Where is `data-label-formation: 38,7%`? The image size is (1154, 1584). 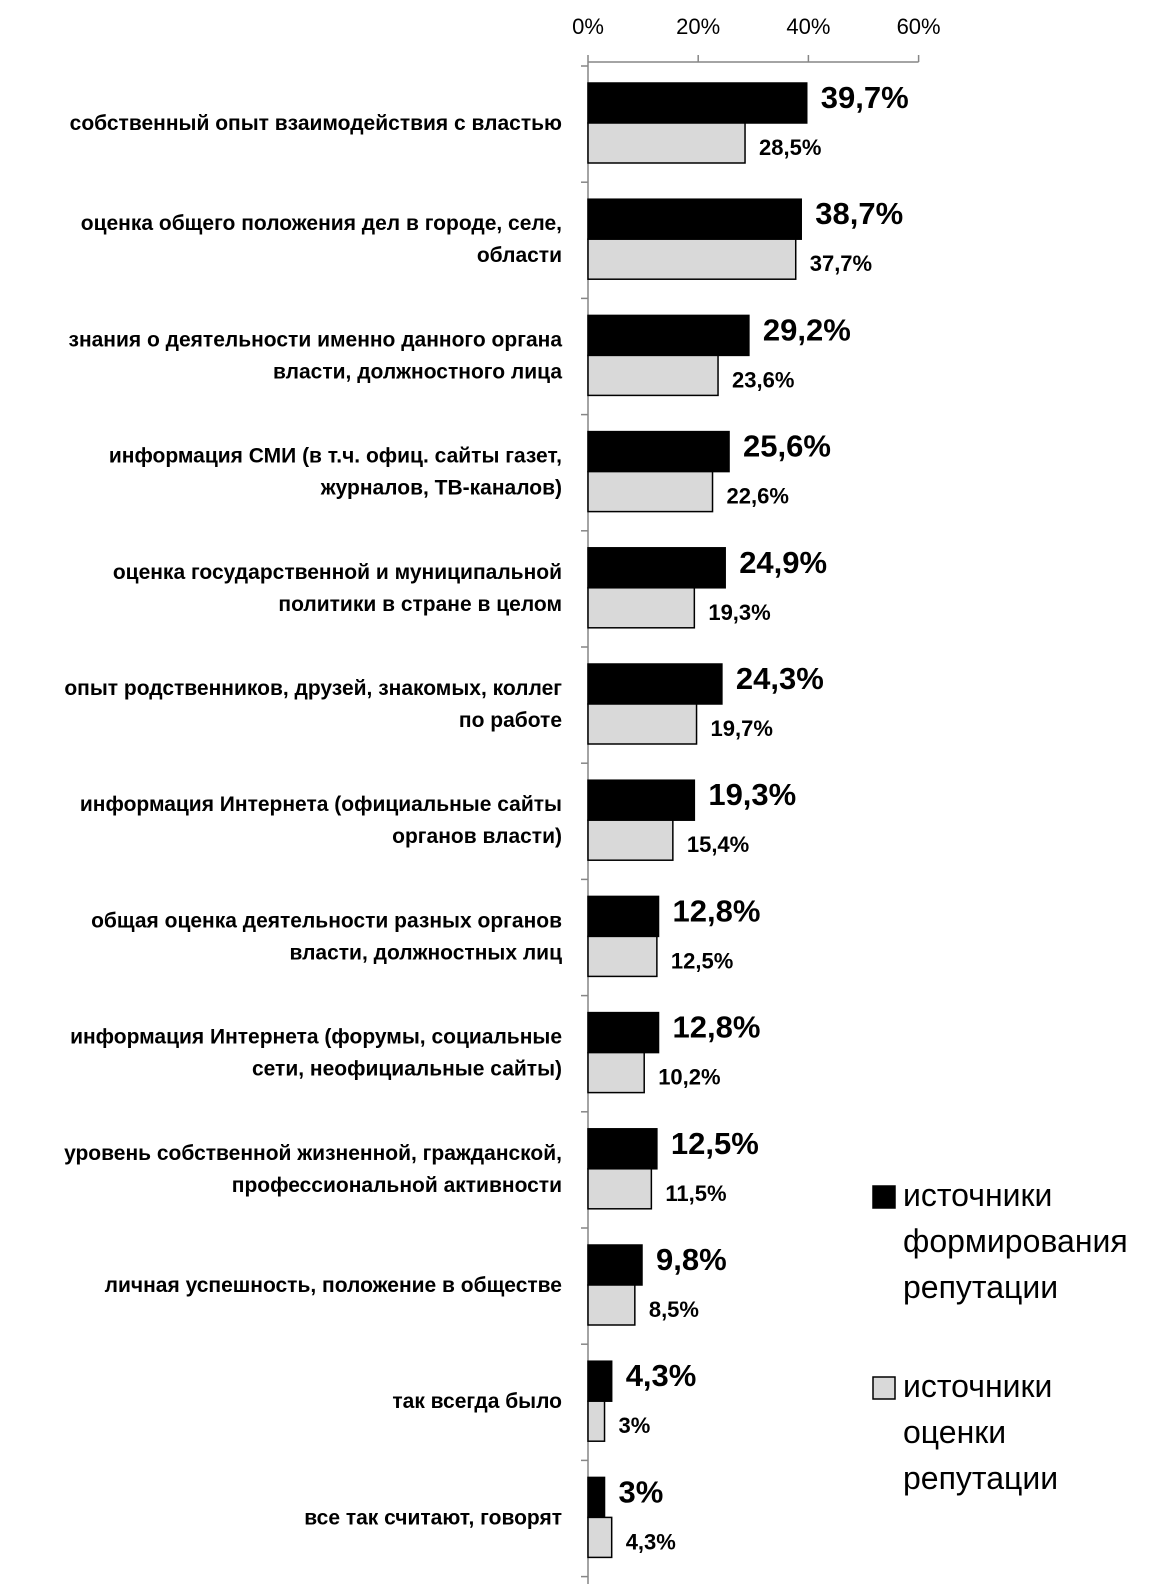
data-label-formation: 38,7% is located at coordinates (859, 213).